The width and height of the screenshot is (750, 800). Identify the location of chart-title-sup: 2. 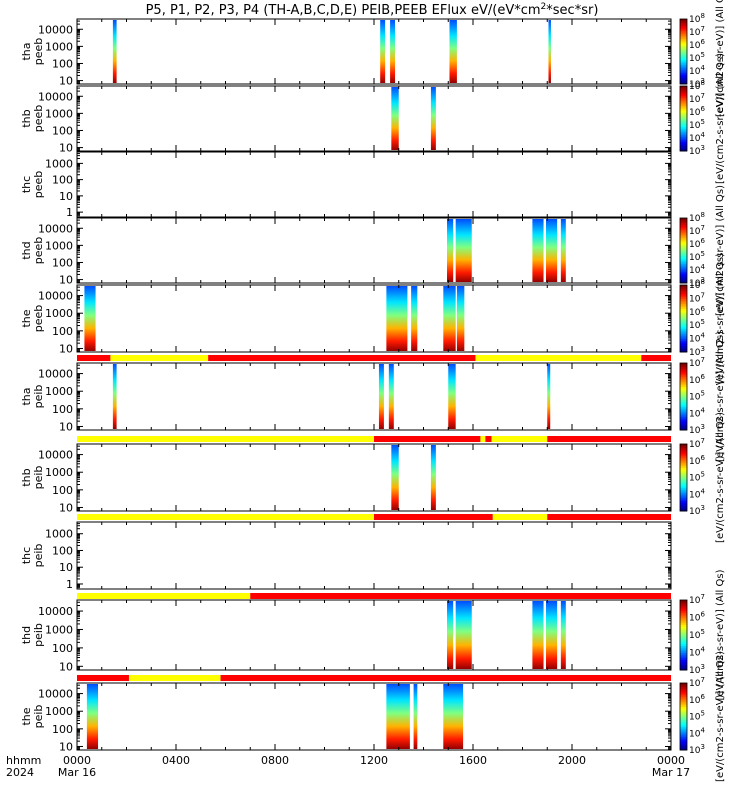
(544, 7).